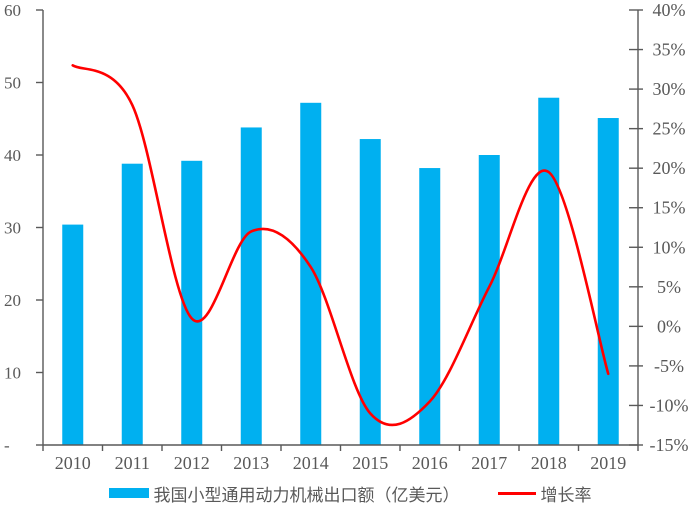 Image resolution: width=700 pixels, height=511 pixels. Describe the element at coordinates (12, 228) in the screenshot. I see `left-tick-label: 30` at that location.